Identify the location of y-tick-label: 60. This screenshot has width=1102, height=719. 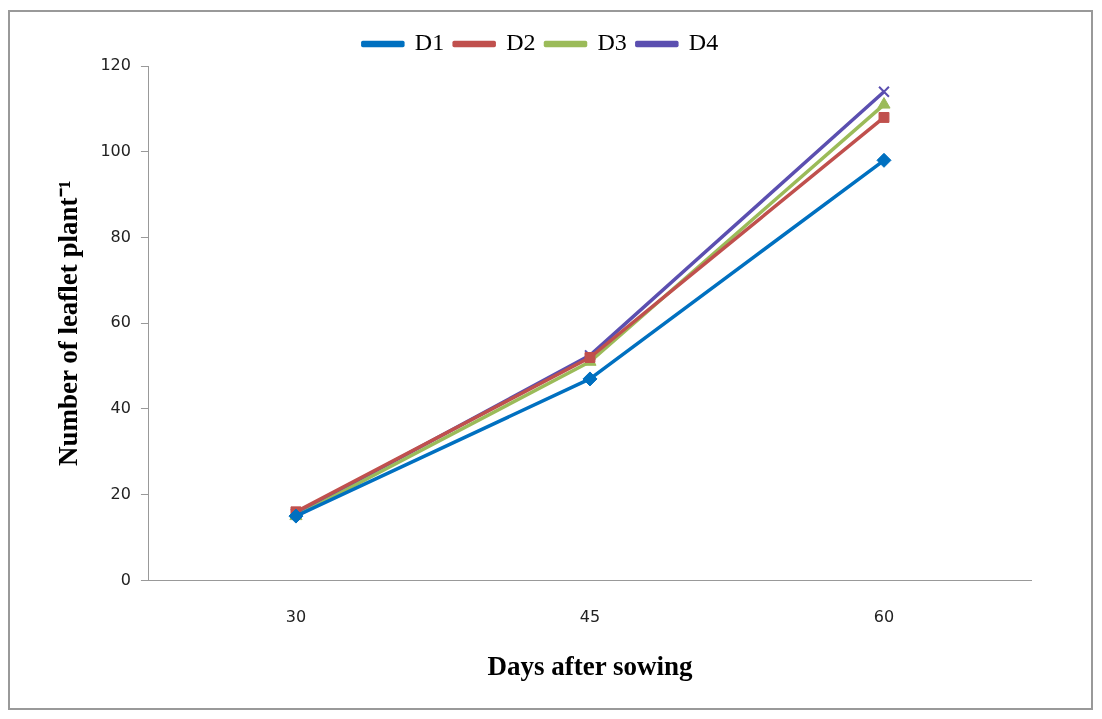
(120, 322).